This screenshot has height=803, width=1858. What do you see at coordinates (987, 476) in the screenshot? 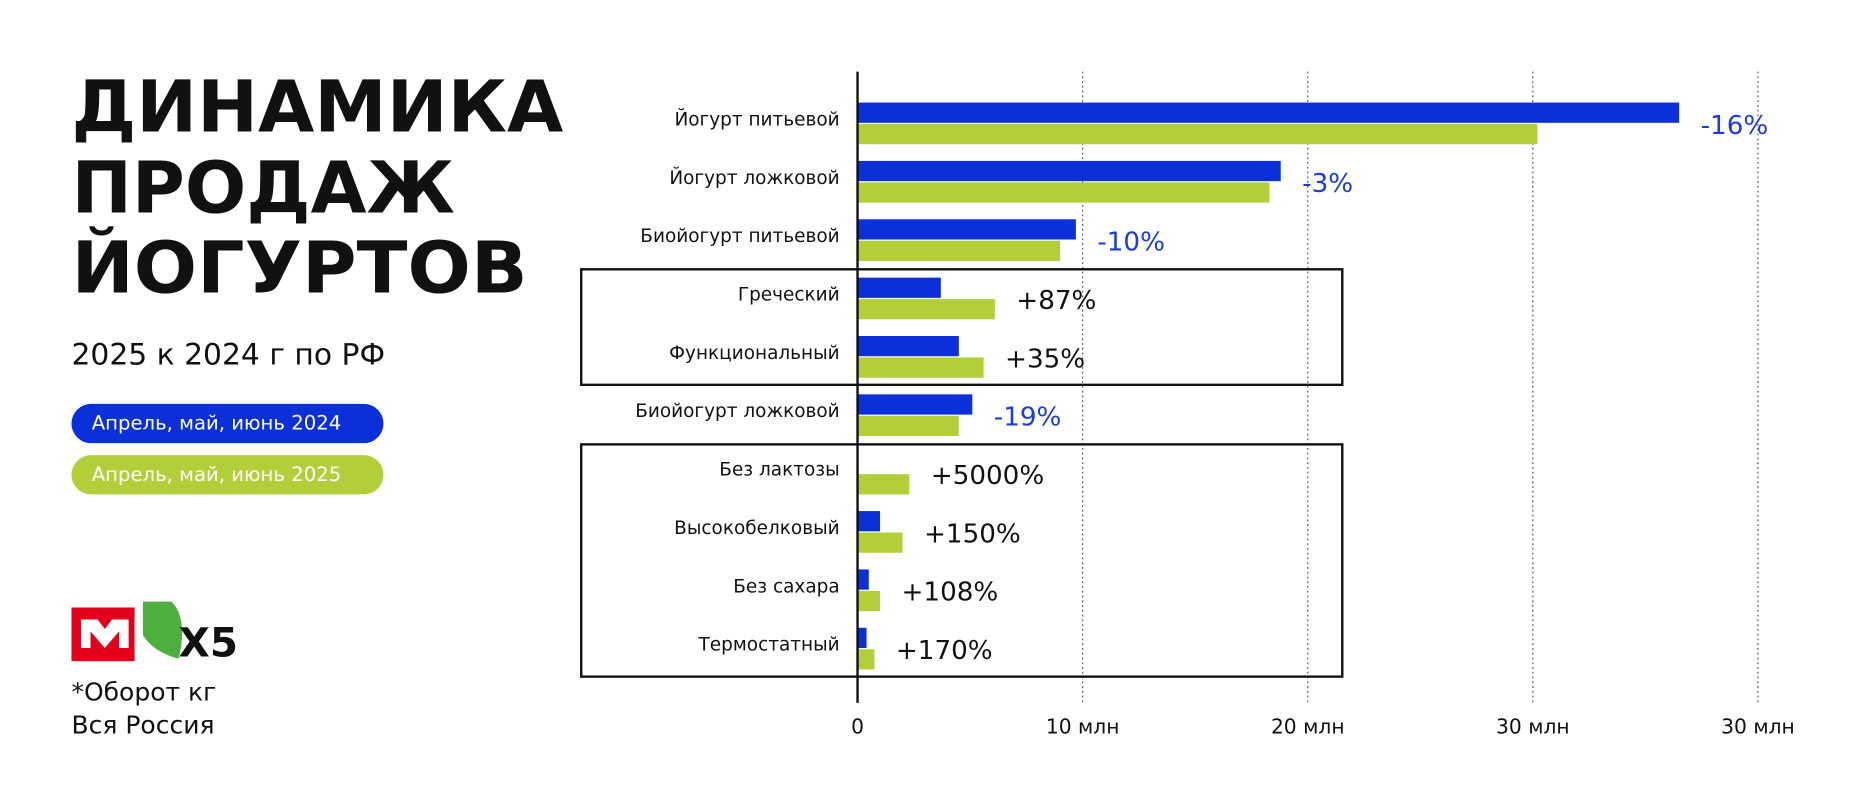
I see `change-label: +5000%` at bounding box center [987, 476].